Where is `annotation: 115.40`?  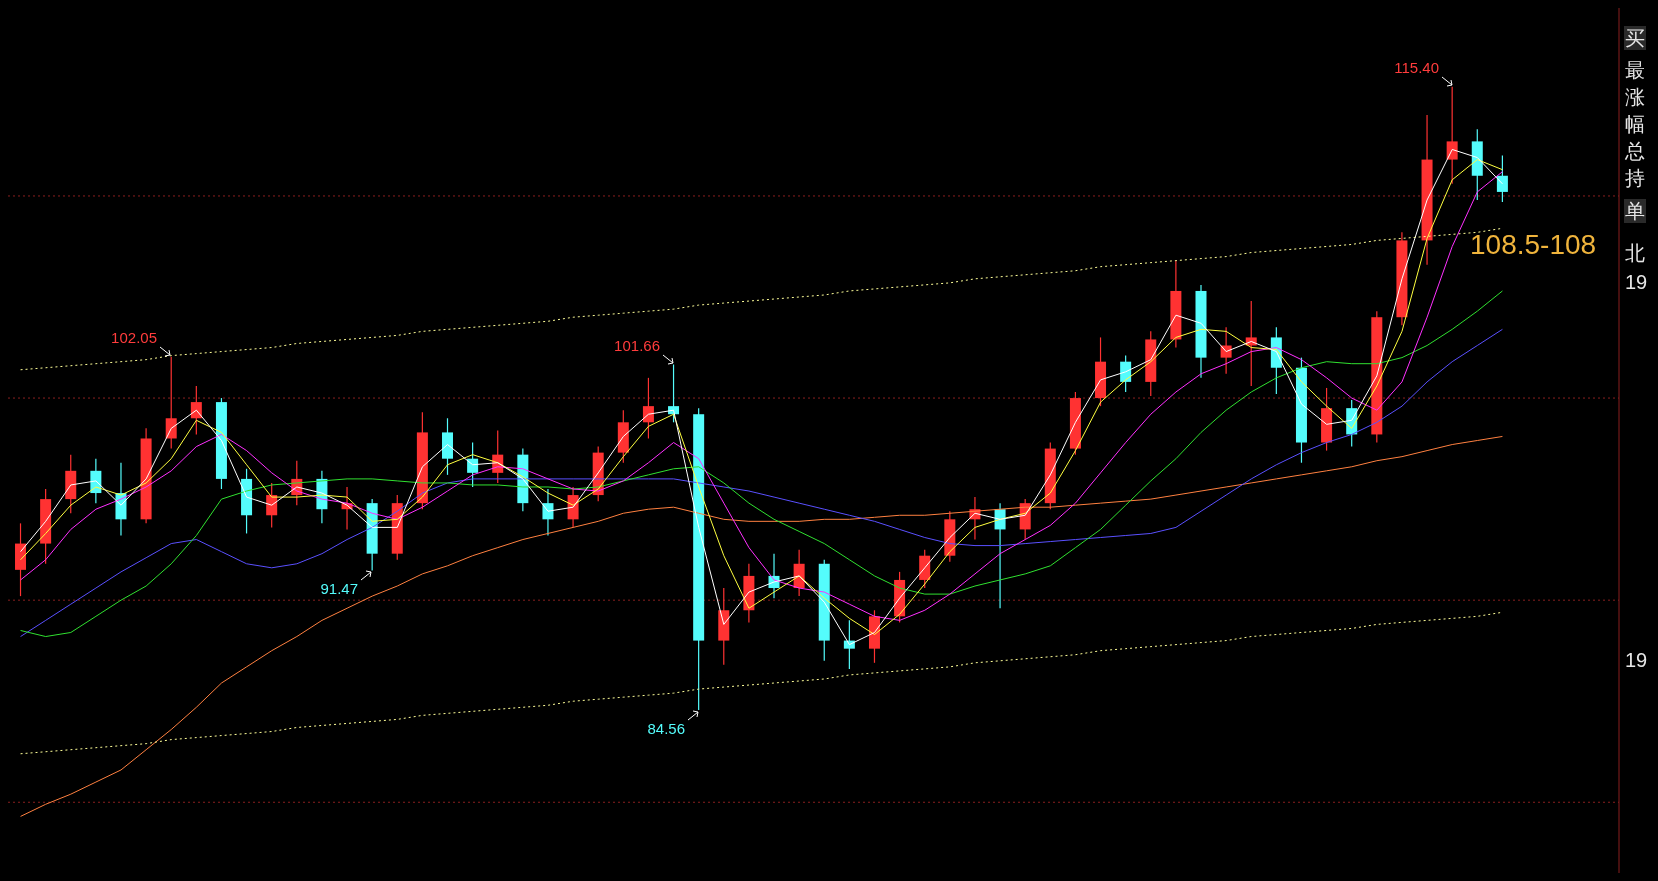 annotation: 115.40 is located at coordinates (1416, 67).